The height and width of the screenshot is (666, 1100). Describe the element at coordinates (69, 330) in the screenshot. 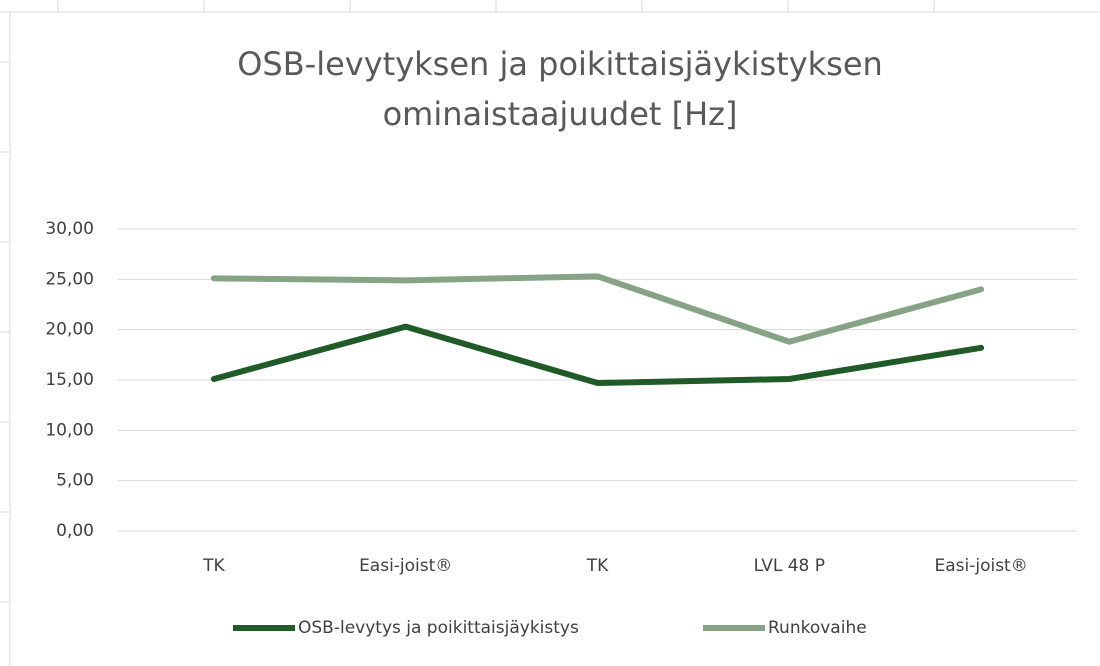

I see `y-tick-label: 20,00` at that location.